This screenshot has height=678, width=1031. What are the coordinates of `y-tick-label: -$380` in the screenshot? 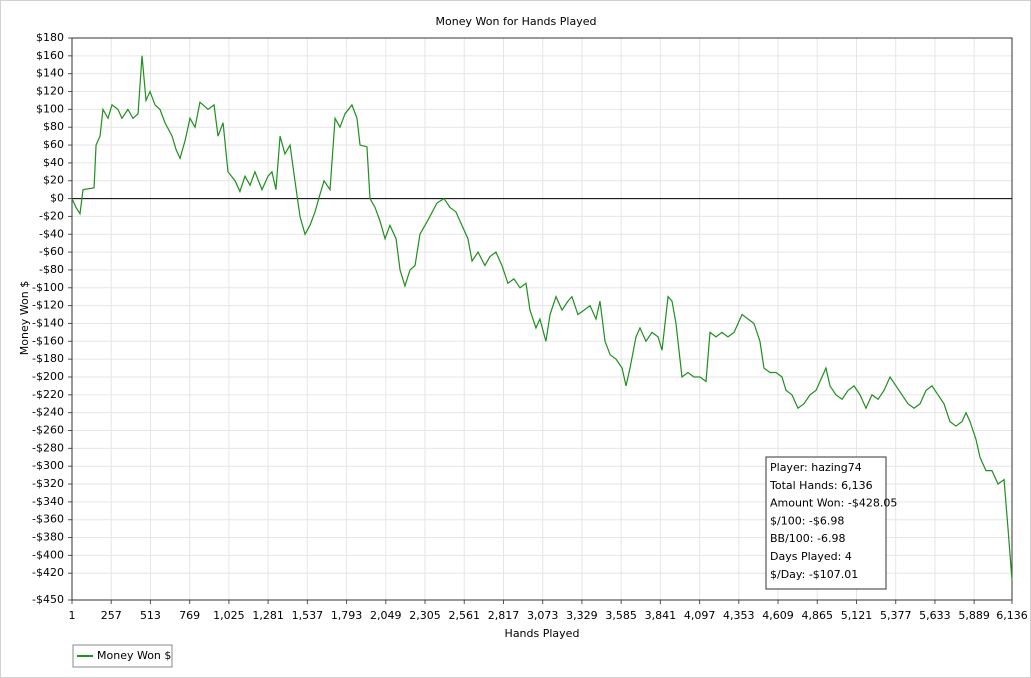 It's located at (48, 537).